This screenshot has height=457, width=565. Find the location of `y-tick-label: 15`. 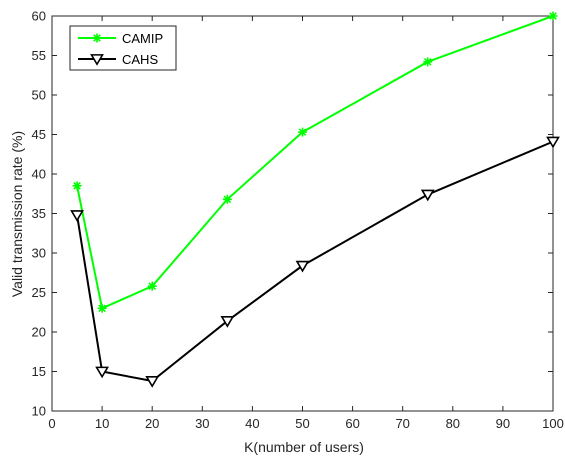

y-tick-label: 15 is located at coordinates (39, 371).